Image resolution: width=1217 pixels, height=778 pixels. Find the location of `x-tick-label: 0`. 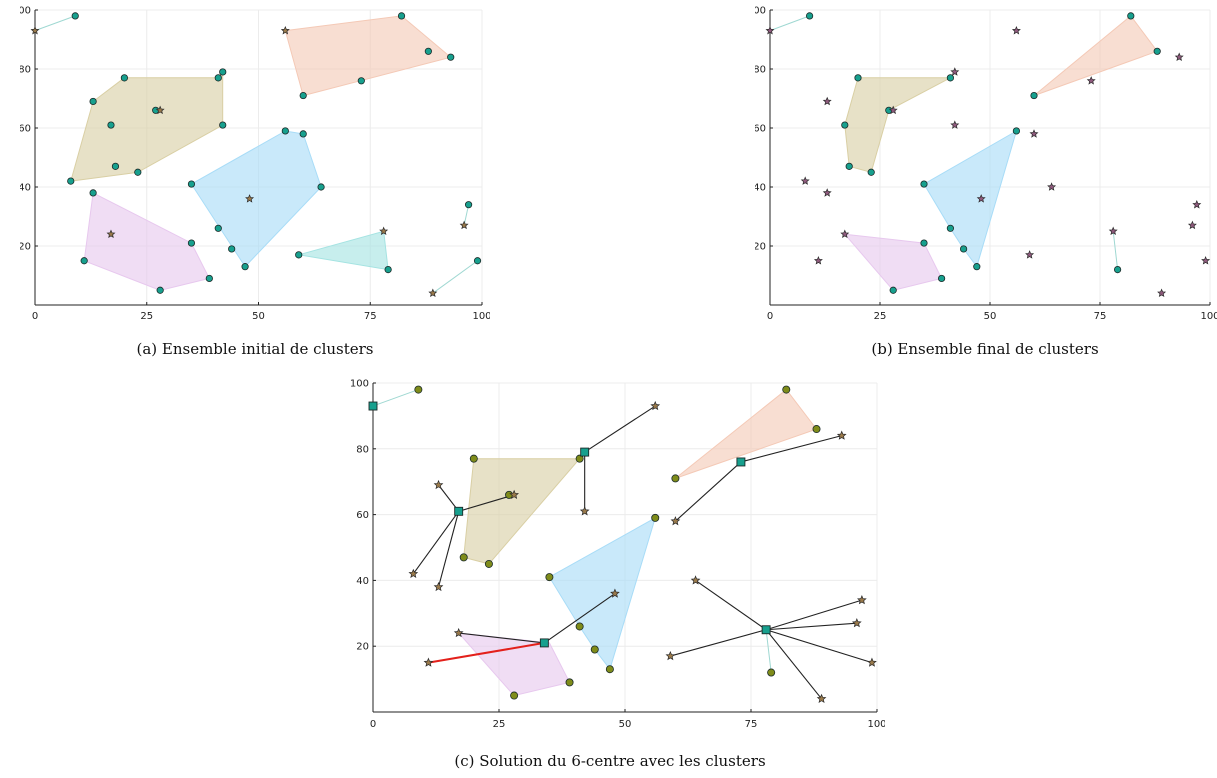

x-tick-label: 0 is located at coordinates (35, 316).